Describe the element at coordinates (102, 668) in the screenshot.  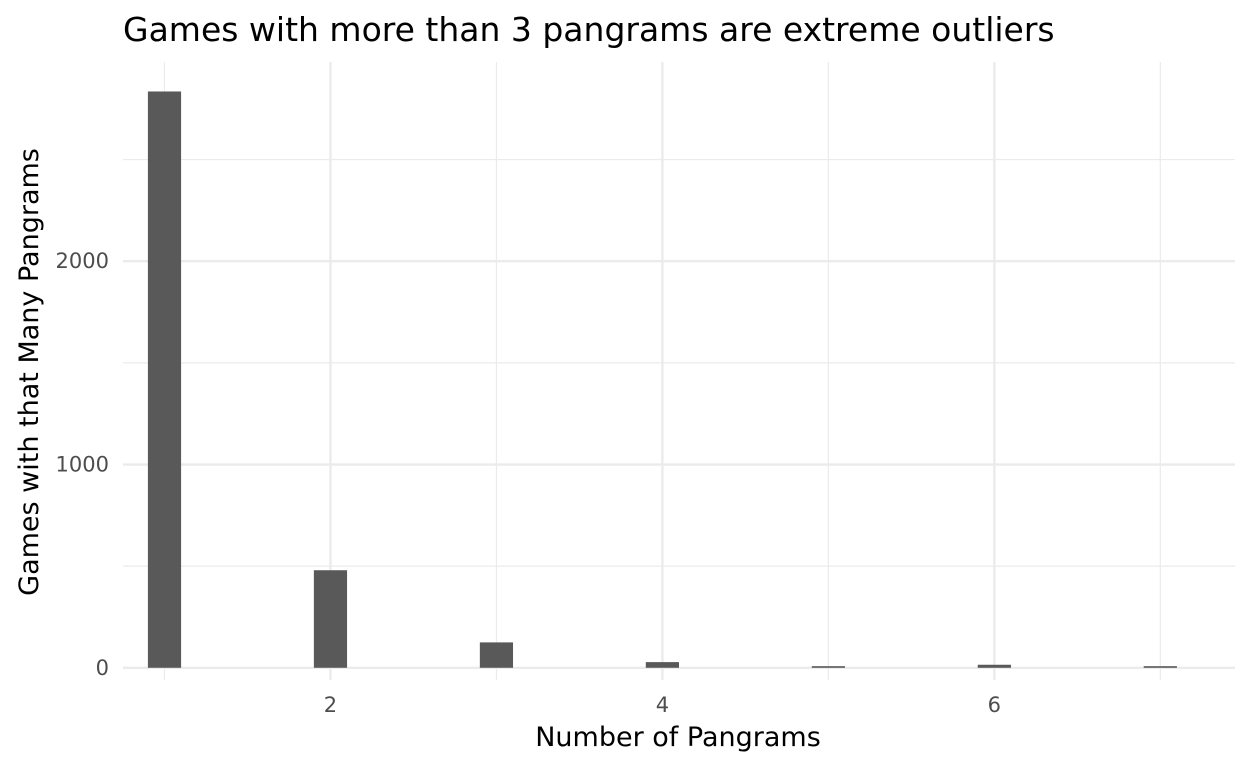
I see `y-tick-label: 0` at that location.